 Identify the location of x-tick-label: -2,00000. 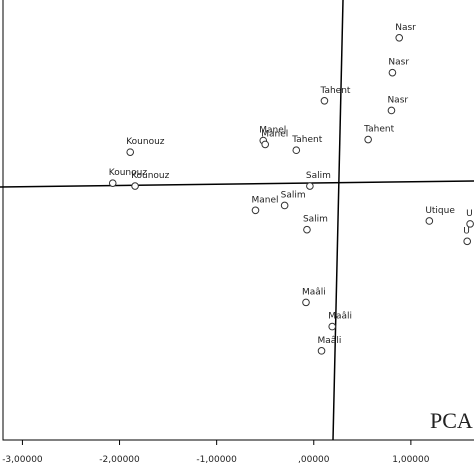
(119, 460).